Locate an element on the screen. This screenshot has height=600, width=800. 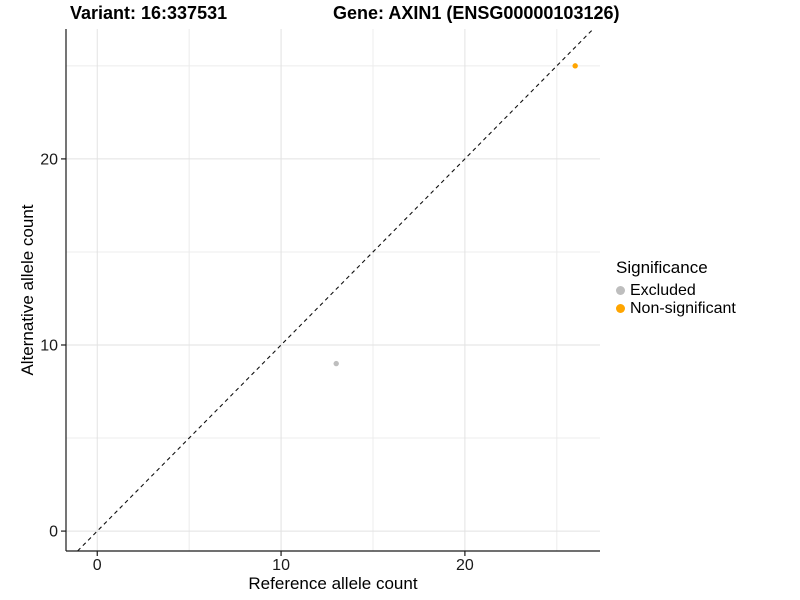
excluded-dot-icon is located at coordinates (620, 290).